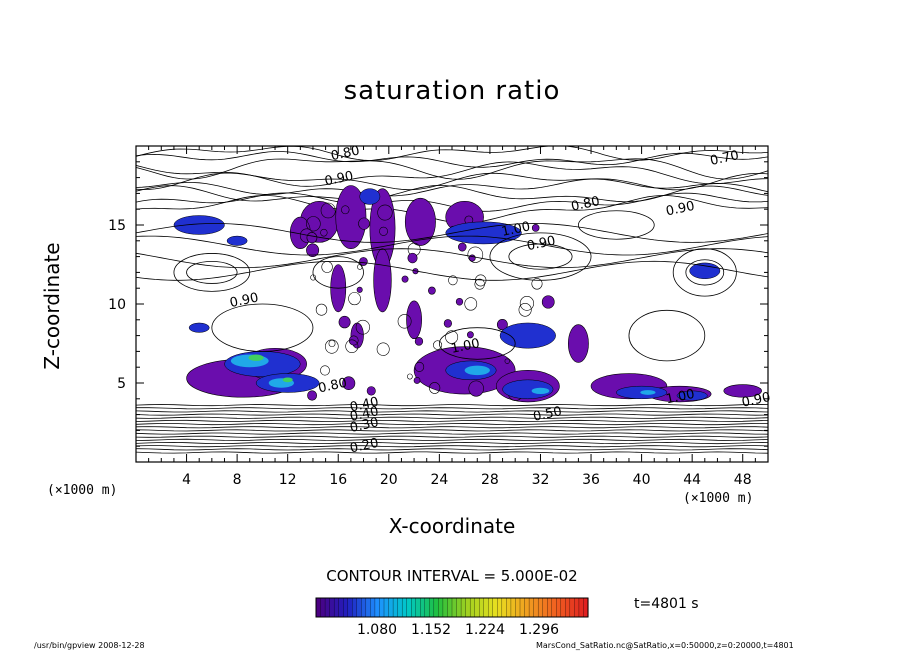  I want to click on contour-label: 0.80, so click(345, 153).